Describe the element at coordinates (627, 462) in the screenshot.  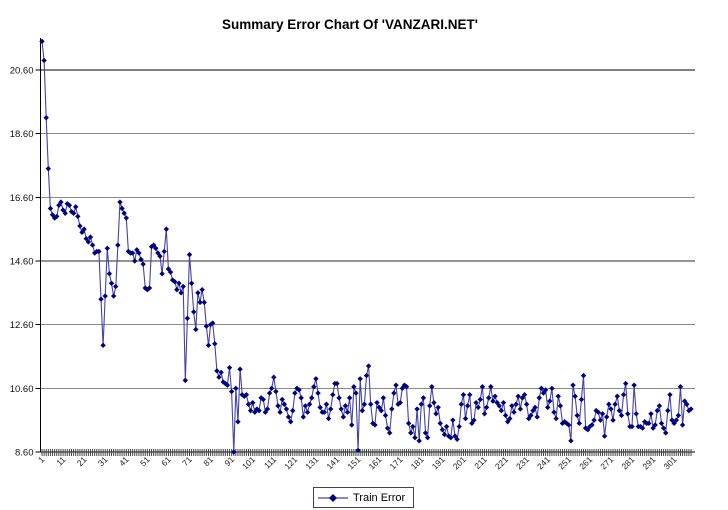
I see `svg-text: 281` at that location.